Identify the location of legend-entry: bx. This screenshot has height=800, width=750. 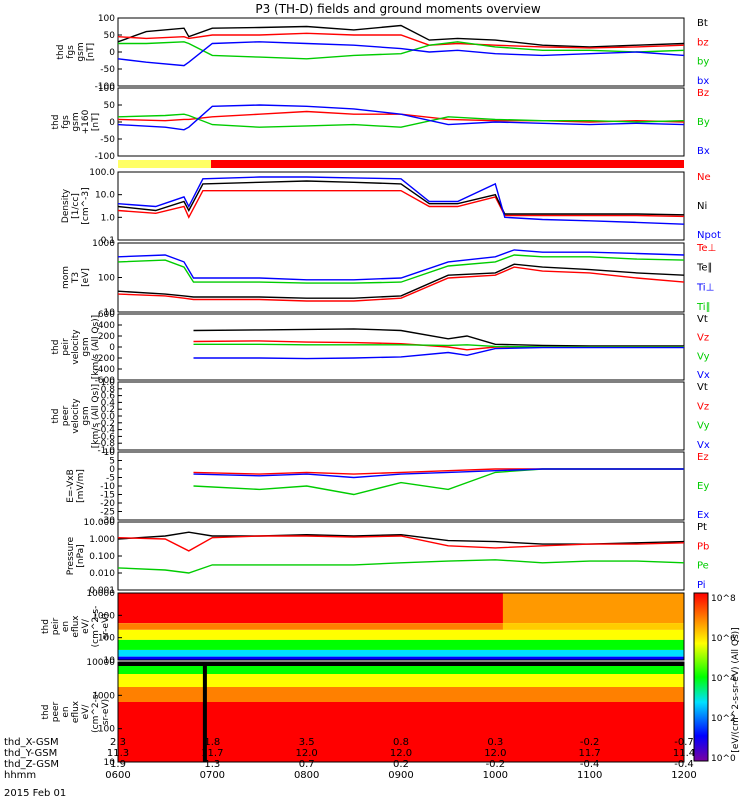
(703, 81).